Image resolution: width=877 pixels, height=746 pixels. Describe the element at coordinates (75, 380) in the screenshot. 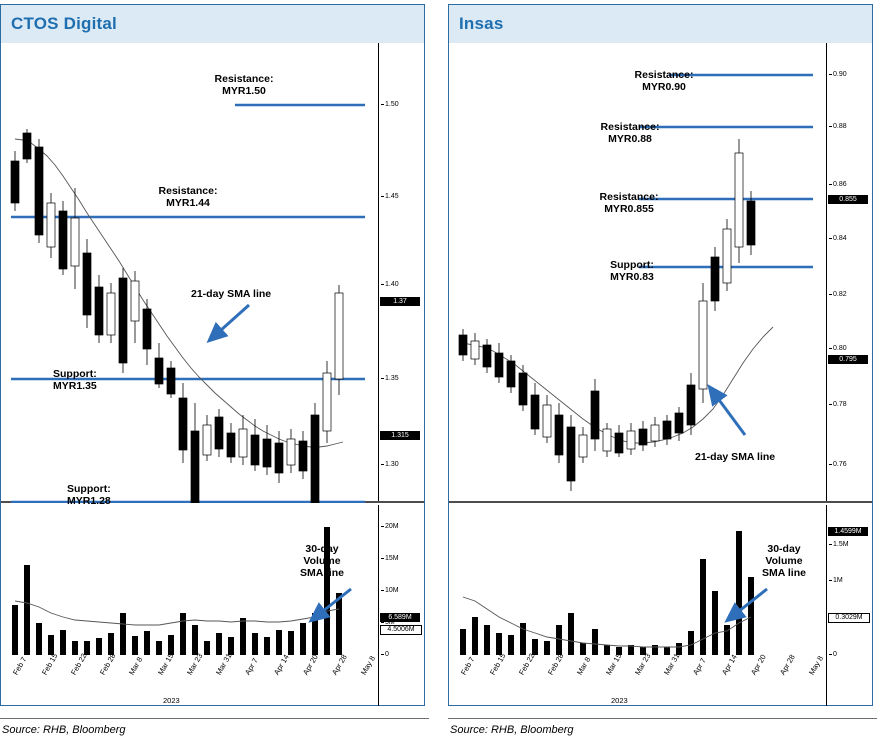

I see `annotation-support-135: Support: MYR1.35` at that location.